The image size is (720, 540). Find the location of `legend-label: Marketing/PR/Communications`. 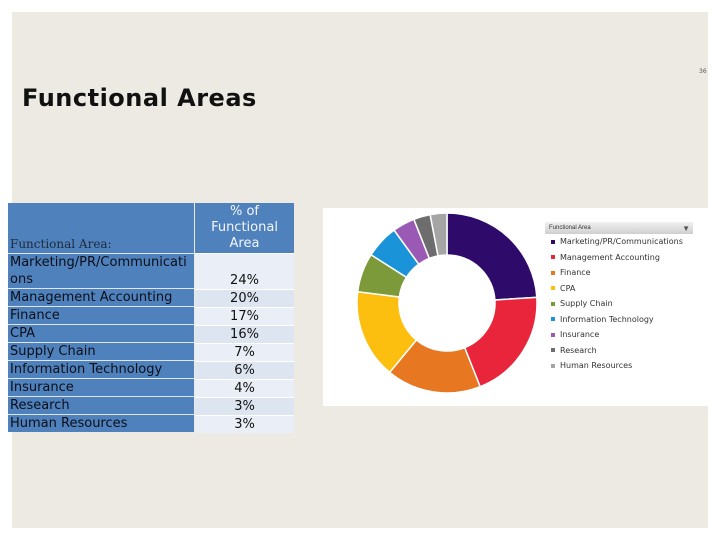

legend-label: Marketing/PR/Communications is located at coordinates (621, 241).